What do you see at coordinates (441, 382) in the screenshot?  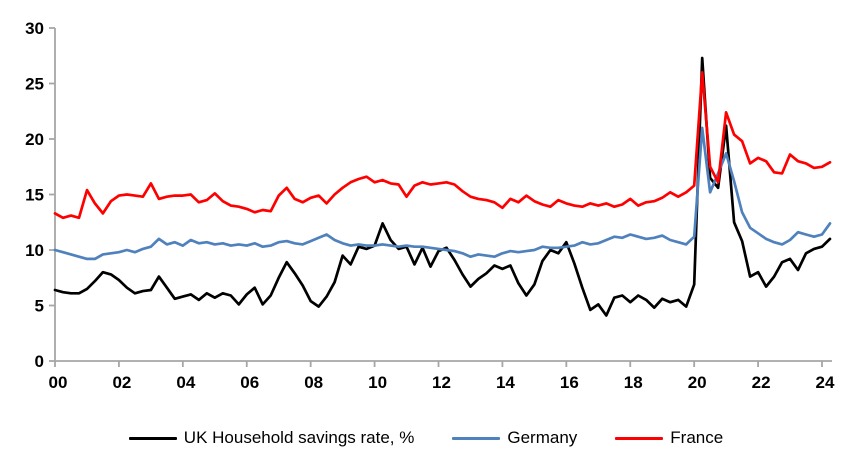 I see `x-tick-label: 12` at bounding box center [441, 382].